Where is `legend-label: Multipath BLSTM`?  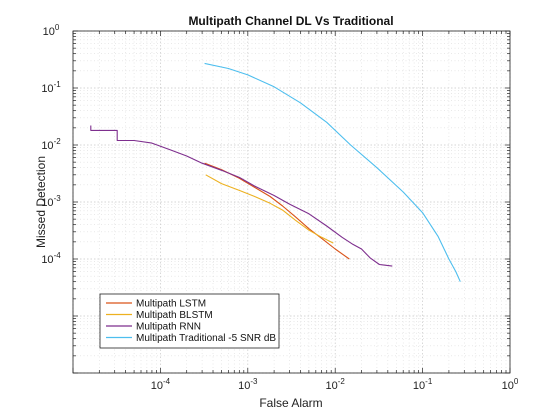
legend-label: Multipath BLSTM is located at coordinates (174, 315).